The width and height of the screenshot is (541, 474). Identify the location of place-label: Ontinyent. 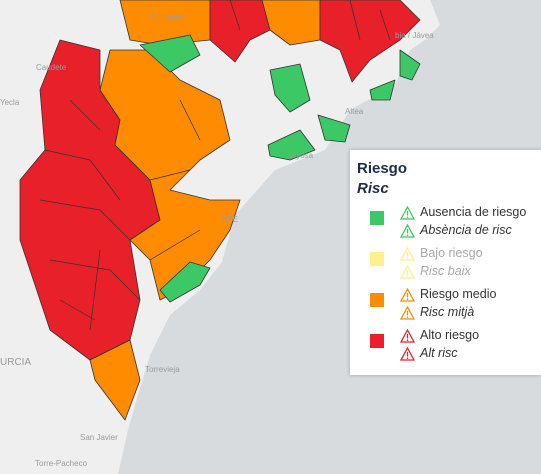
(167, 17).